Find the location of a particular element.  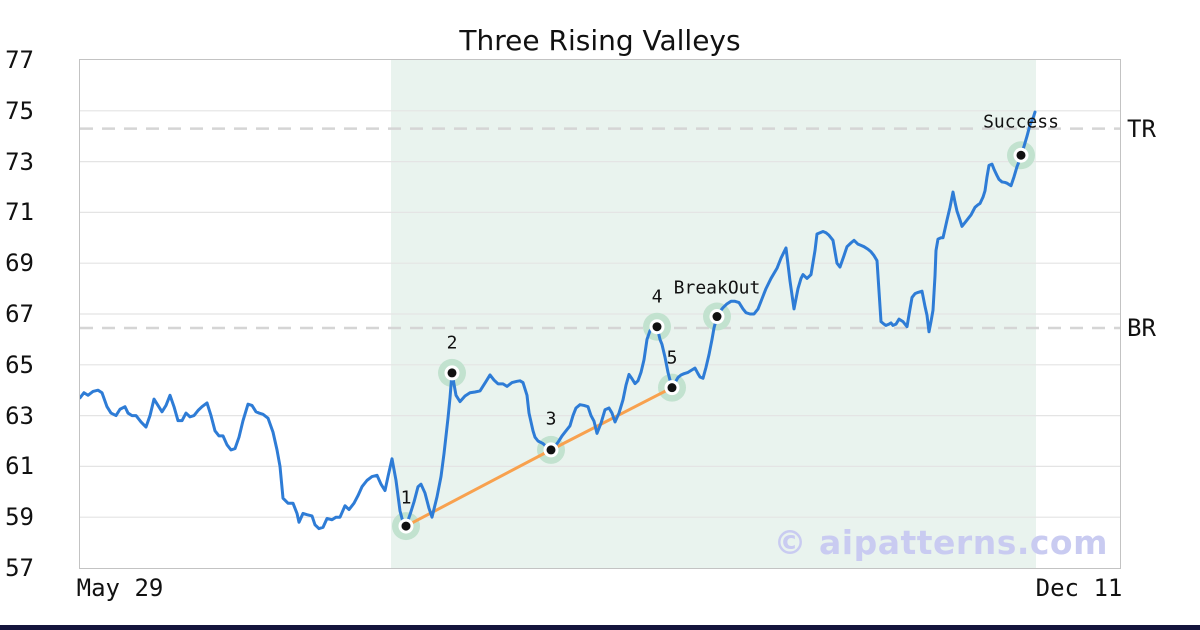

annotation-5: 5 is located at coordinates (672, 358).